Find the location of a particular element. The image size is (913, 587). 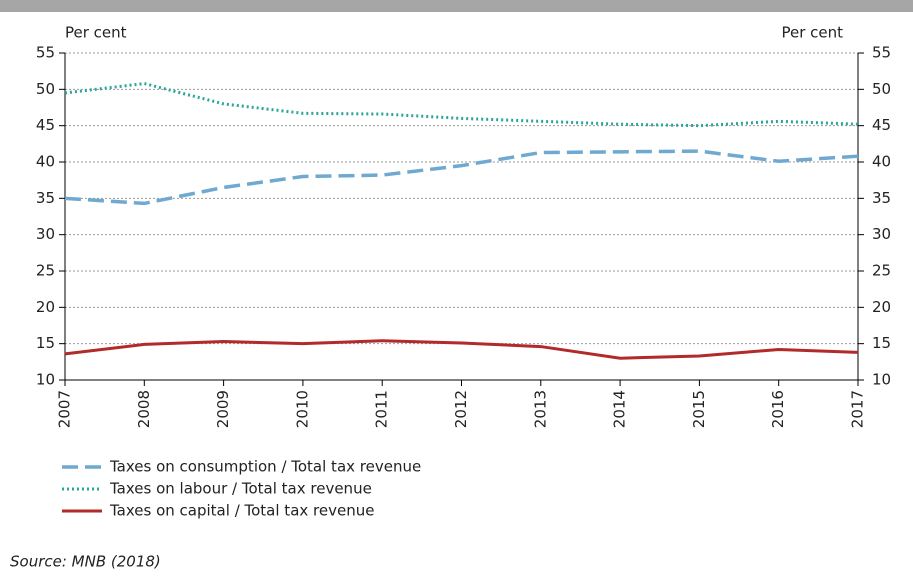

y-tick-label: 10 is located at coordinates (45, 380).